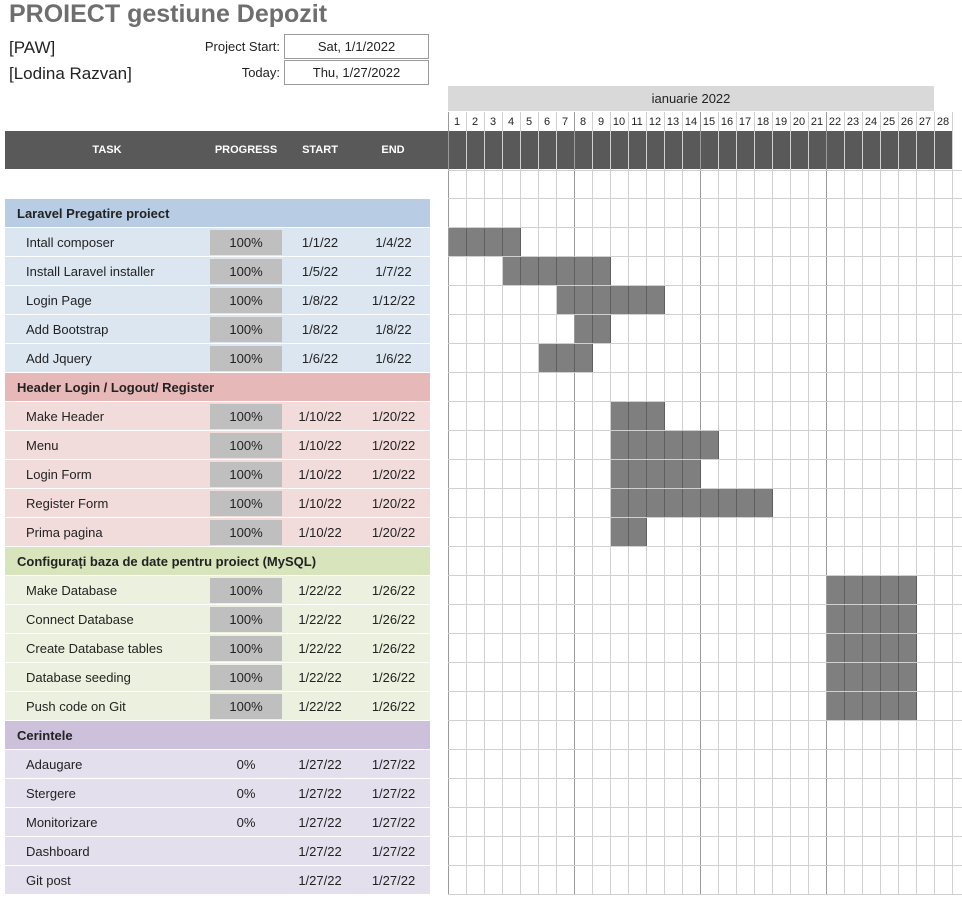 The width and height of the screenshot is (962, 910). Describe the element at coordinates (217, 213) in the screenshot. I see `phase-row: Laravel Pregatire proiect` at that location.